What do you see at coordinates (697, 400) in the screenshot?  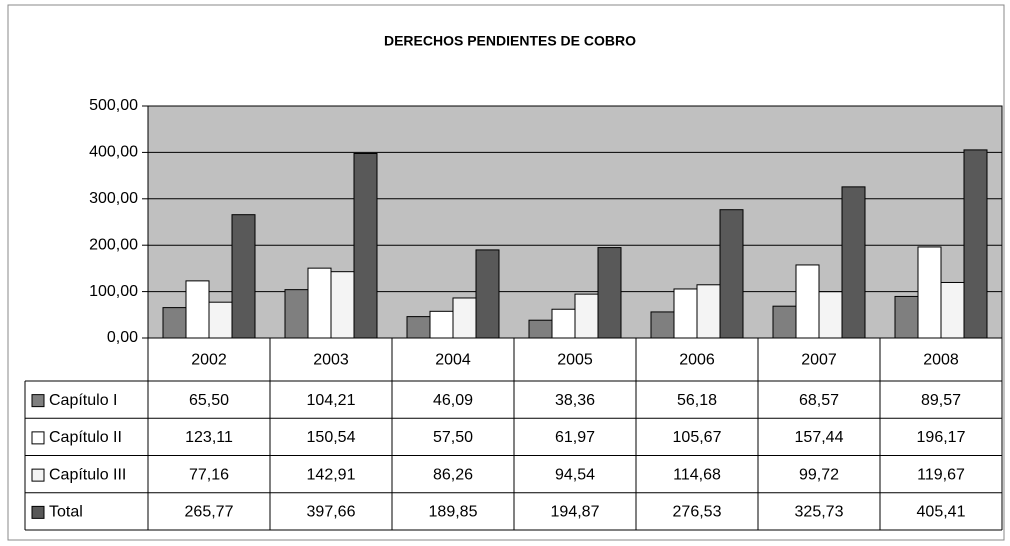 I see `table-value: 56,18` at bounding box center [697, 400].